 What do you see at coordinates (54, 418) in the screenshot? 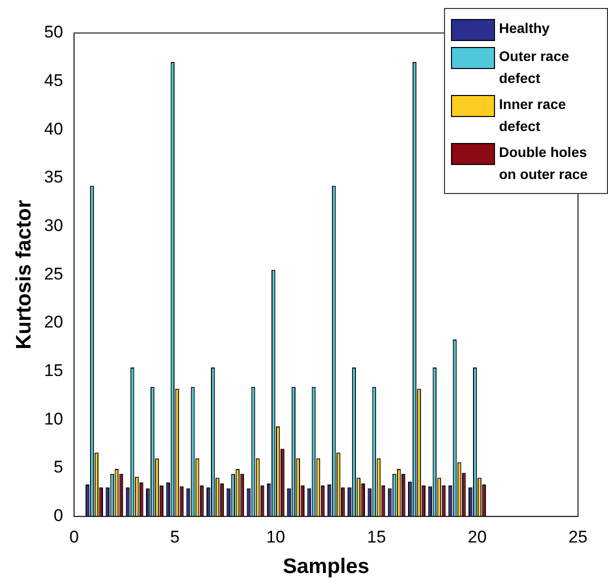
I see `y-tick-label: 10` at bounding box center [54, 418].